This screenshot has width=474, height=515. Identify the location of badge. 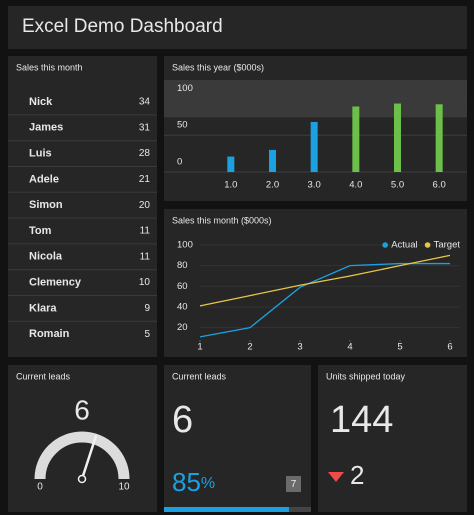
(293, 484).